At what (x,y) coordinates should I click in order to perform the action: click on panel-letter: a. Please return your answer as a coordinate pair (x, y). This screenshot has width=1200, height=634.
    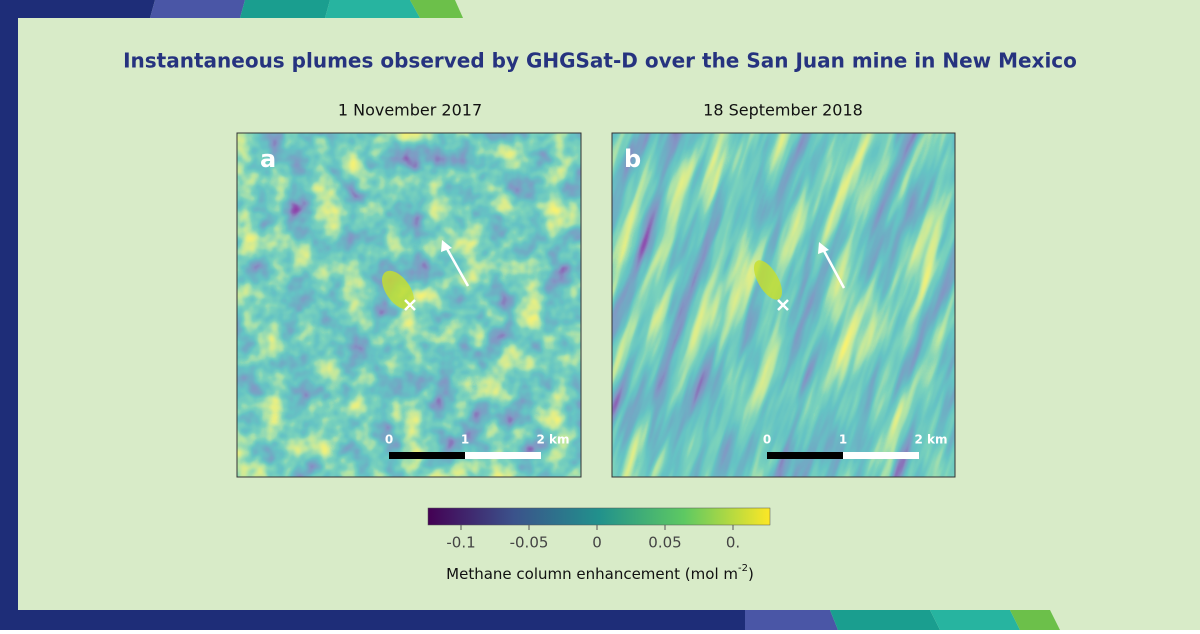
    Looking at the image, I should click on (268, 159).